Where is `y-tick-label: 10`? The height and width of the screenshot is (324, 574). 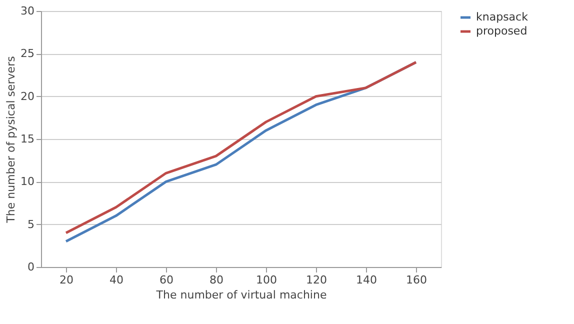
y-tick-label: 10 is located at coordinates (27, 181).